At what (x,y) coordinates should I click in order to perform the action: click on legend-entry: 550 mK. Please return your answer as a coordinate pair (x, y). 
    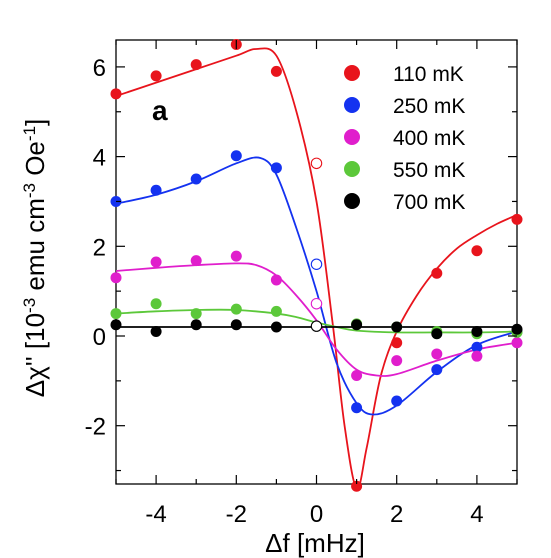
    Looking at the image, I should click on (429, 170).